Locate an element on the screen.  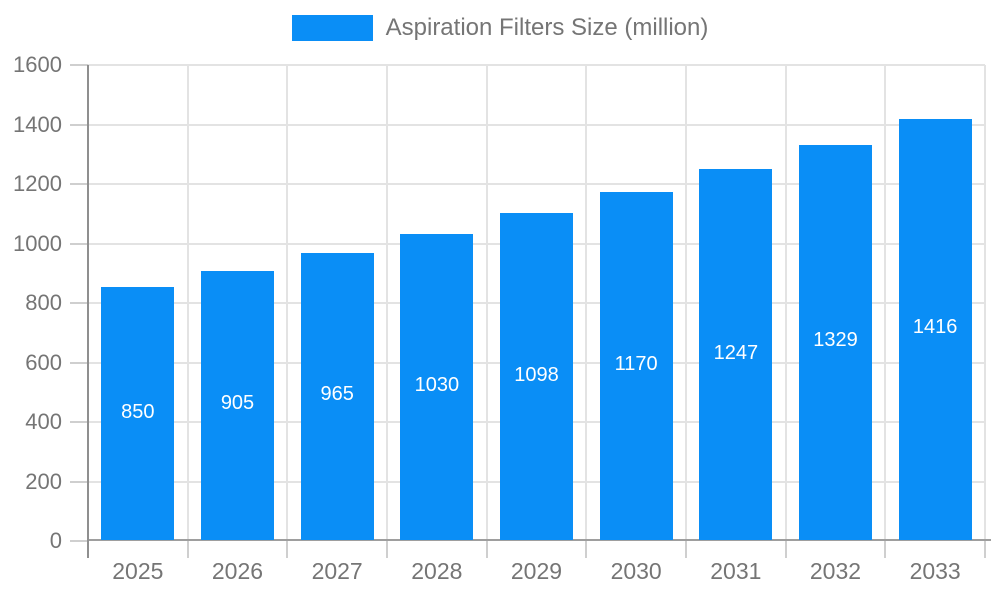
bar-value-label: 1329 is located at coordinates (835, 340).